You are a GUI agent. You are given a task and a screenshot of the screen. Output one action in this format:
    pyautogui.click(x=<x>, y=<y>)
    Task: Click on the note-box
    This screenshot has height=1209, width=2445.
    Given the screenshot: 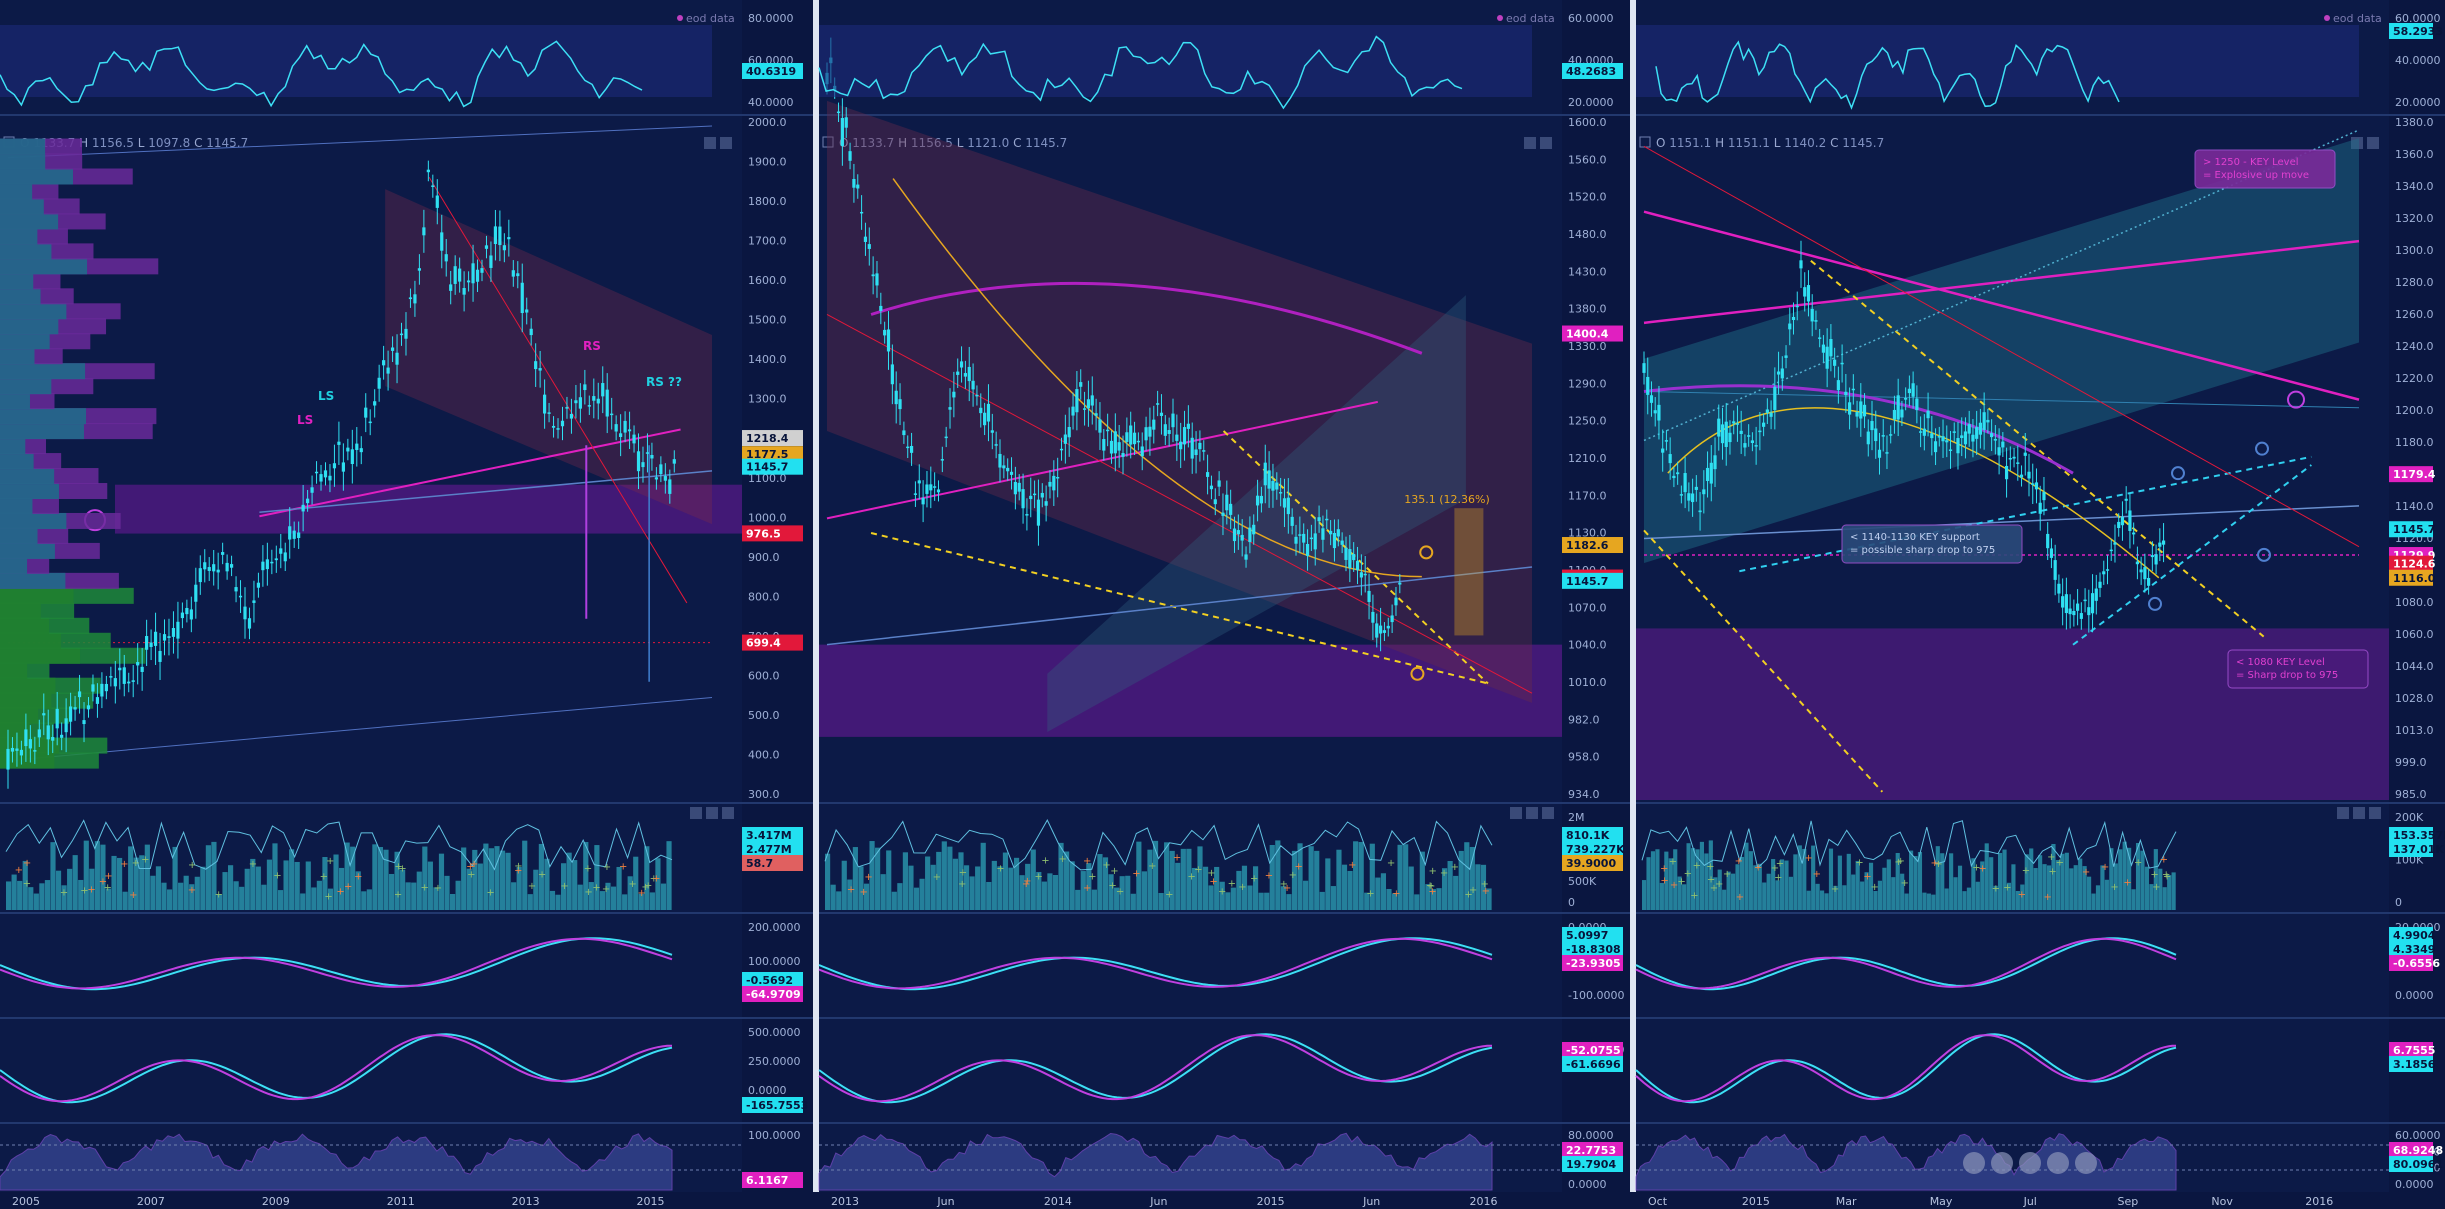 What is the action you would take?
    pyautogui.click(x=2265, y=169)
    